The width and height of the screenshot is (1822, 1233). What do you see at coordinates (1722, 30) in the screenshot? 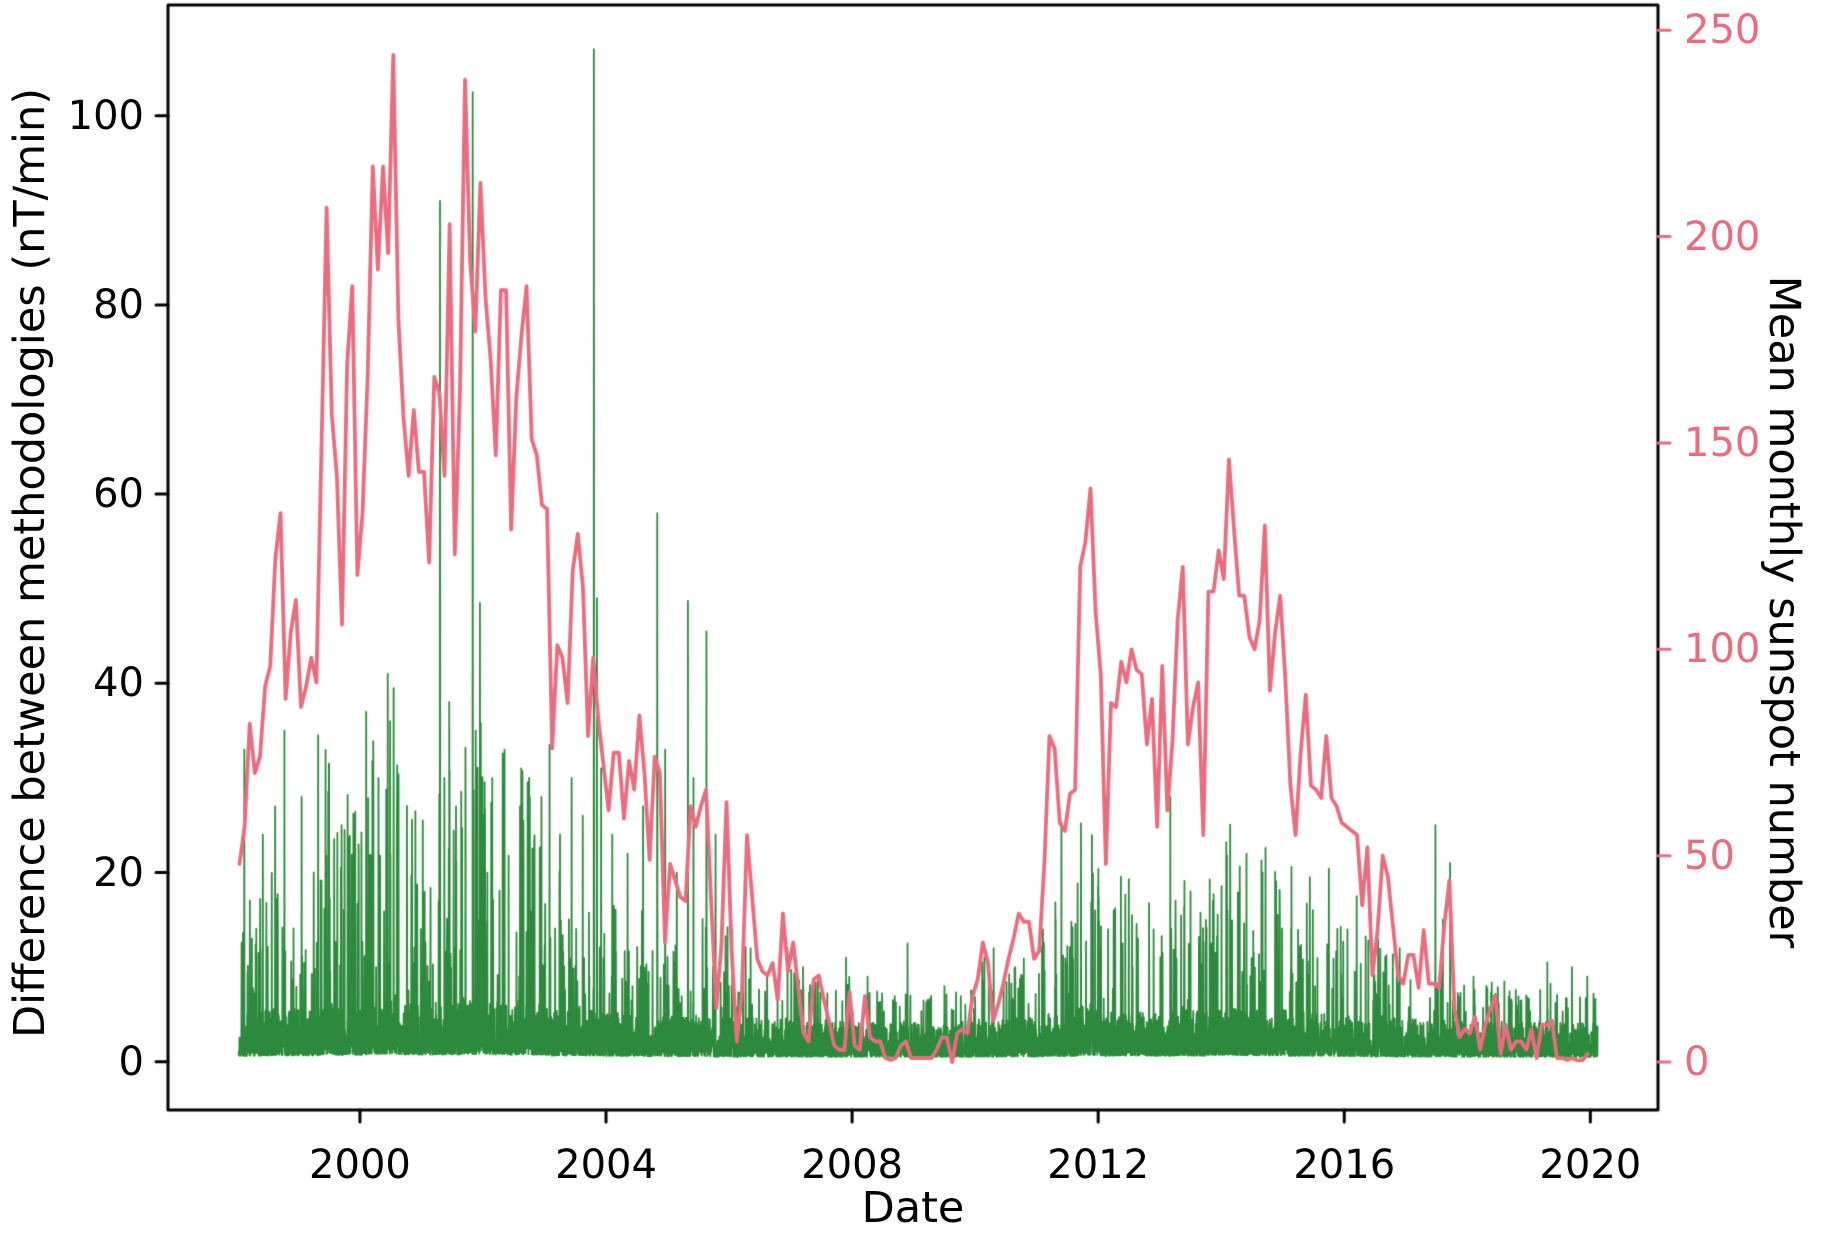
I see `y-right-tick-label: 250` at bounding box center [1722, 30].